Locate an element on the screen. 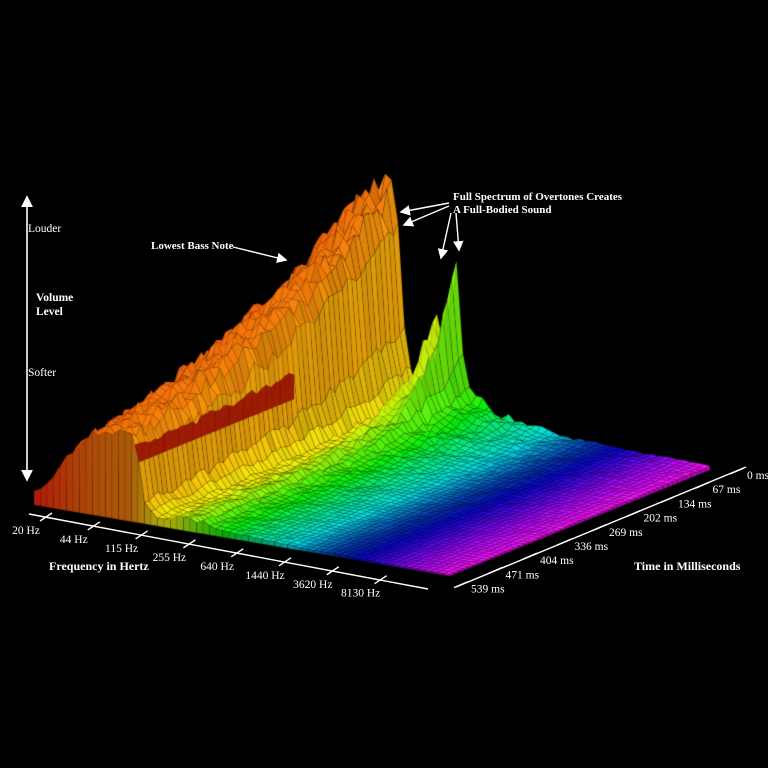 The width and height of the screenshot is (768, 768). freq-tick-label: 640 Hz is located at coordinates (217, 567).